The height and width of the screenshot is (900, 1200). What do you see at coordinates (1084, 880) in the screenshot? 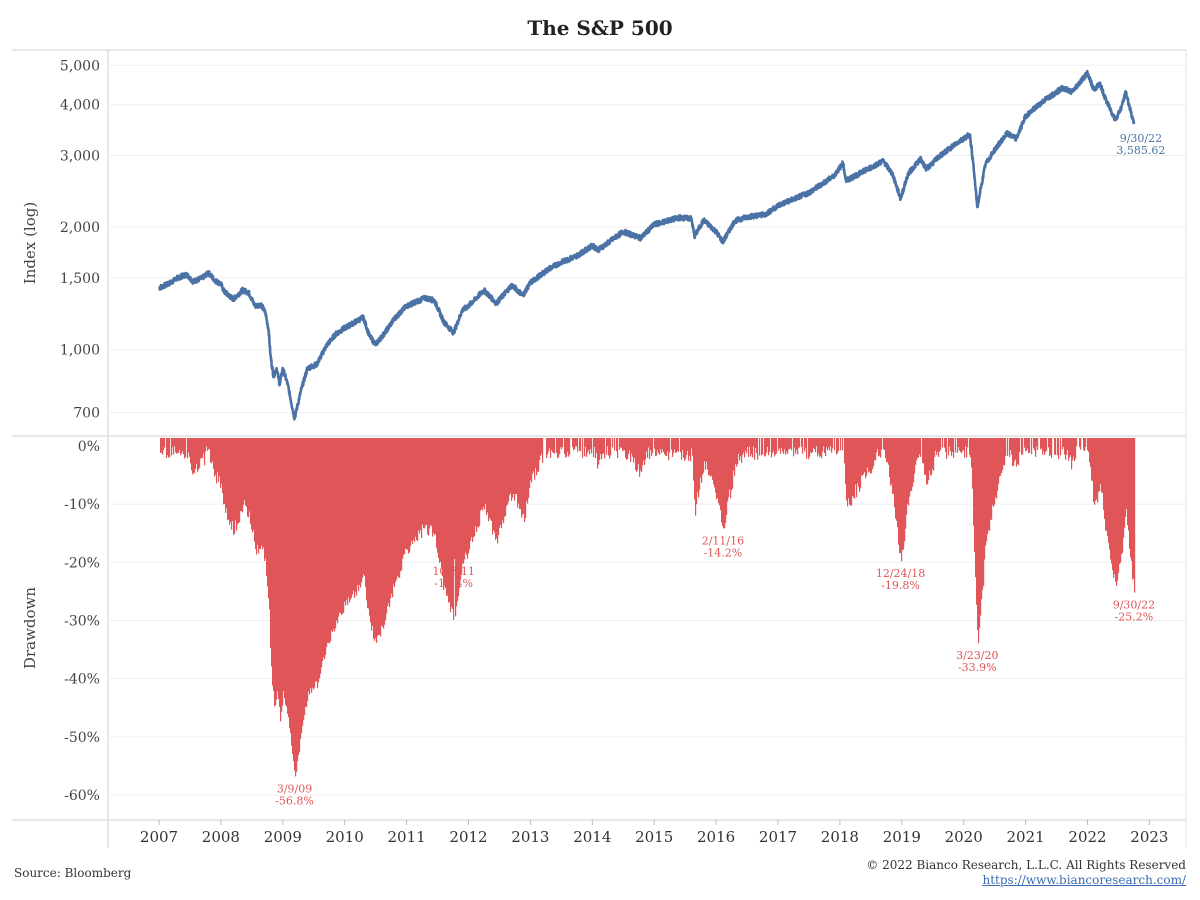
I see `website-link: https://www.biancoresearch.com/` at bounding box center [1084, 880].